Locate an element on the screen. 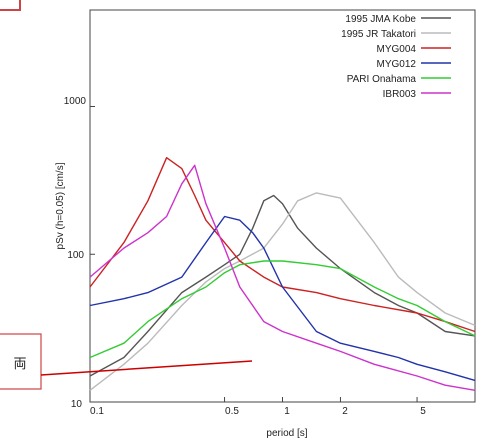 This screenshot has width=488, height=445. x-tick-label-0.1: 0.1 is located at coordinates (97, 411).